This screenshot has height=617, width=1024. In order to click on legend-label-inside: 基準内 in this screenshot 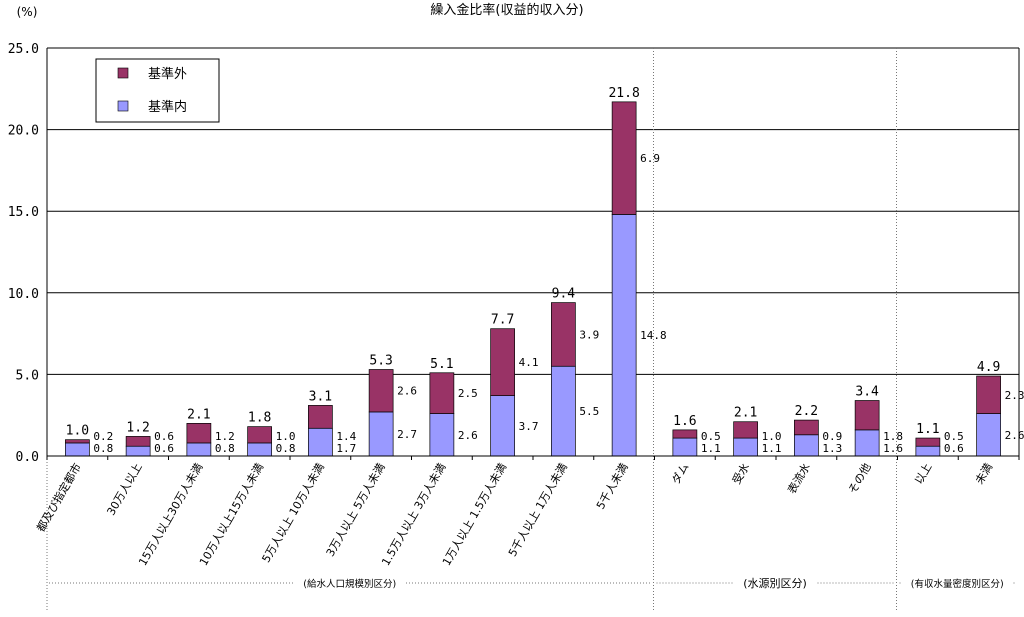, I will do `click(167, 107)`.